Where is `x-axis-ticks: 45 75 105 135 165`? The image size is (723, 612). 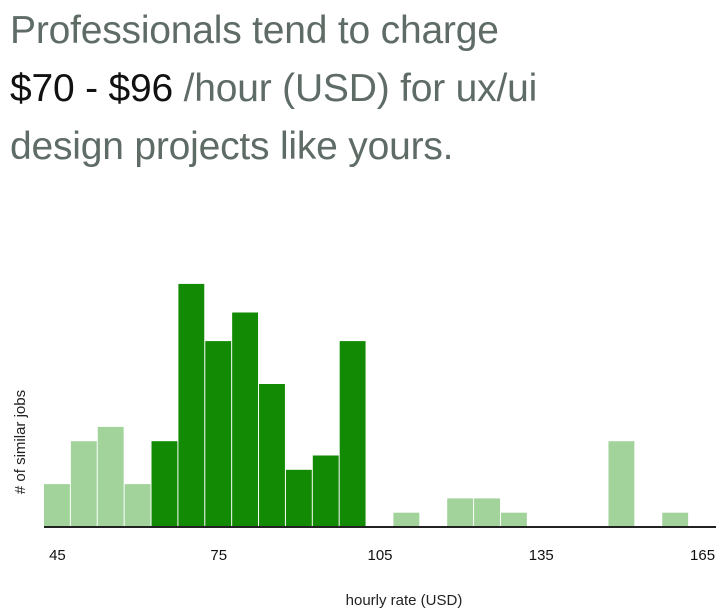
x-axis-ticks: 45 75 105 135 165 is located at coordinates (382, 555).